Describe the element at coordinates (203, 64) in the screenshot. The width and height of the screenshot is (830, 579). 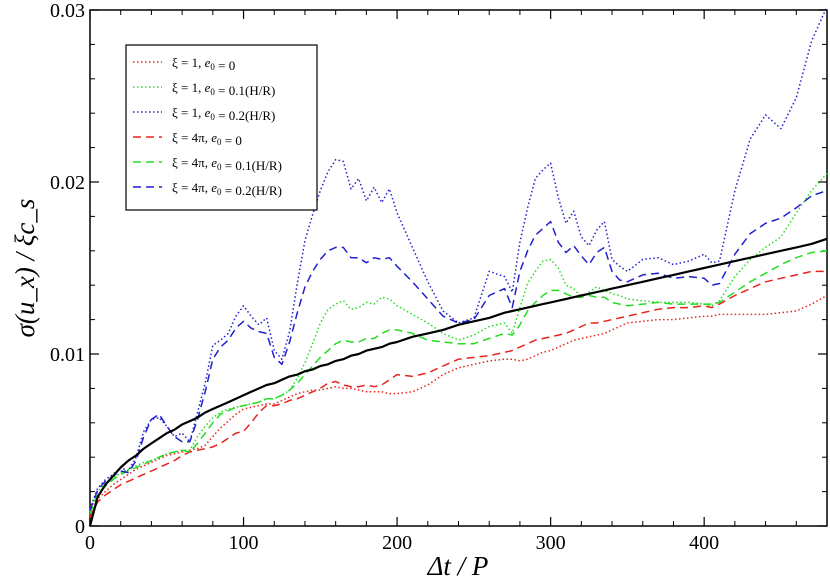
I see `legend-label: ξ = 1, e0 = 0` at that location.